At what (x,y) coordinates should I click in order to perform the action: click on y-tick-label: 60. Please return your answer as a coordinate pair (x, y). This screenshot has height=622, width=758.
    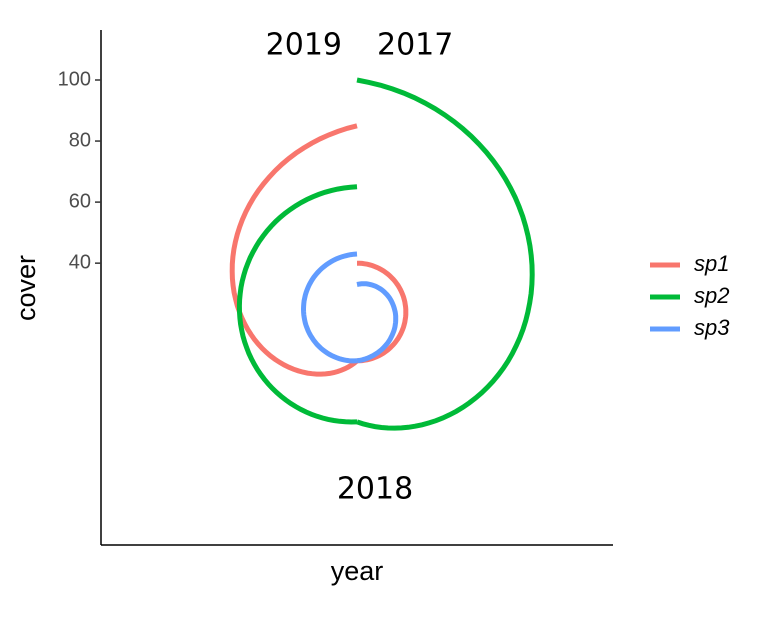
    Looking at the image, I should click on (80, 201).